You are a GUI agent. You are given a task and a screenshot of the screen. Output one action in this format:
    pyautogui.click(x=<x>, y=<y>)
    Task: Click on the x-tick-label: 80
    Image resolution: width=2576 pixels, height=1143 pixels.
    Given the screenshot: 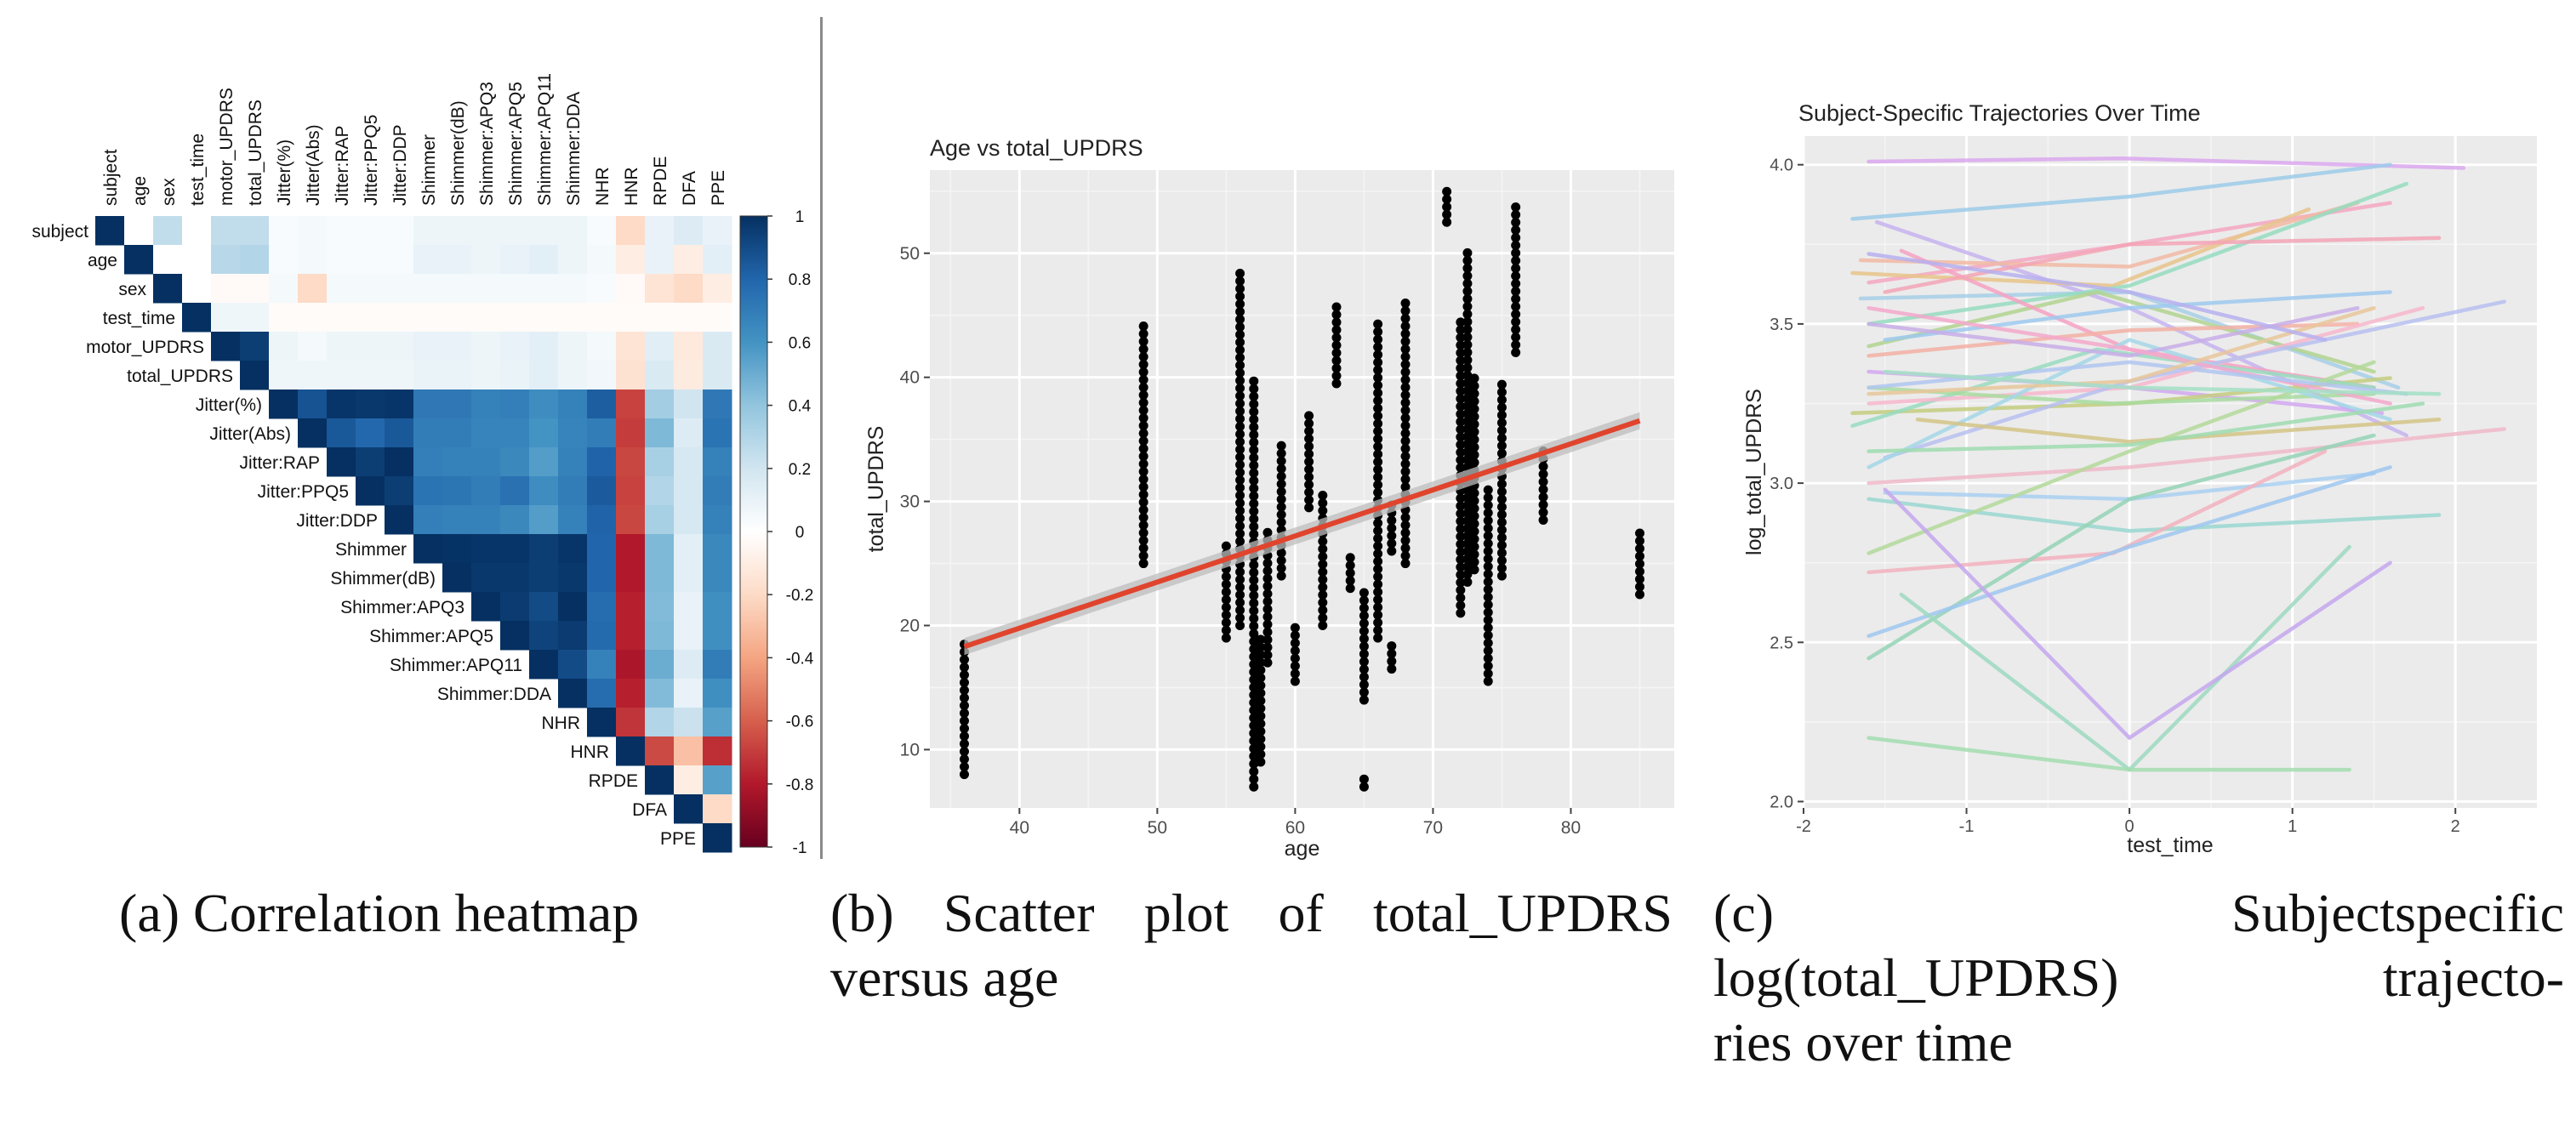 What is the action you would take?
    pyautogui.click(x=1571, y=828)
    